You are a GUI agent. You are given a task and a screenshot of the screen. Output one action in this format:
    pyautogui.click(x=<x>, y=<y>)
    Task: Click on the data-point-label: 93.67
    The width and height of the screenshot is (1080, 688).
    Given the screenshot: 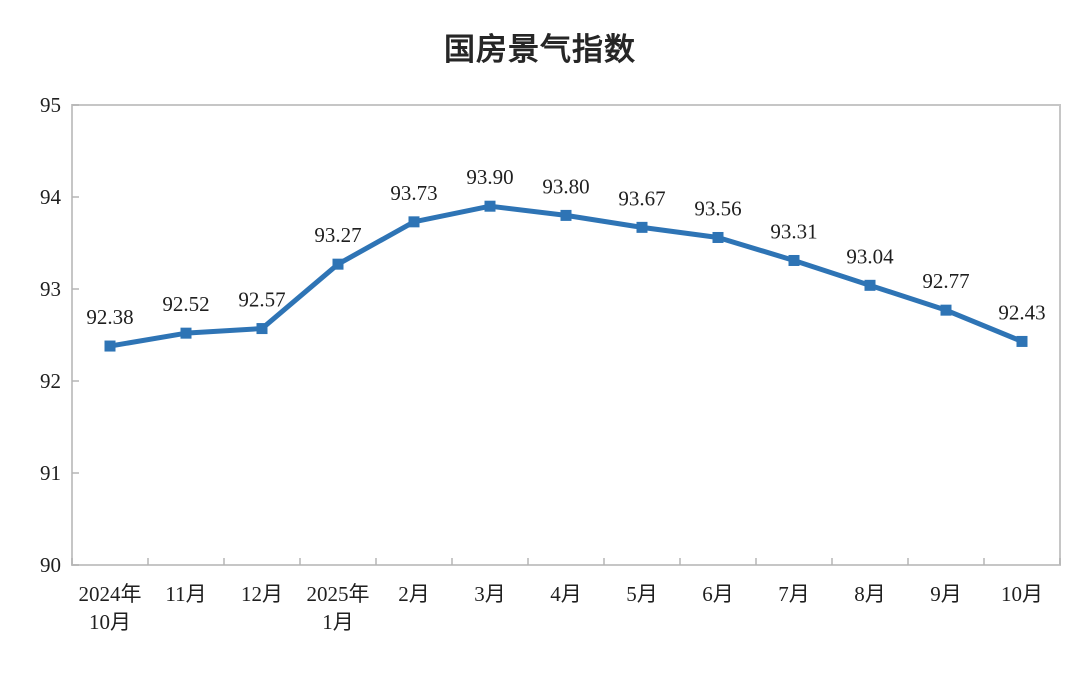 What is the action you would take?
    pyautogui.click(x=641, y=198)
    